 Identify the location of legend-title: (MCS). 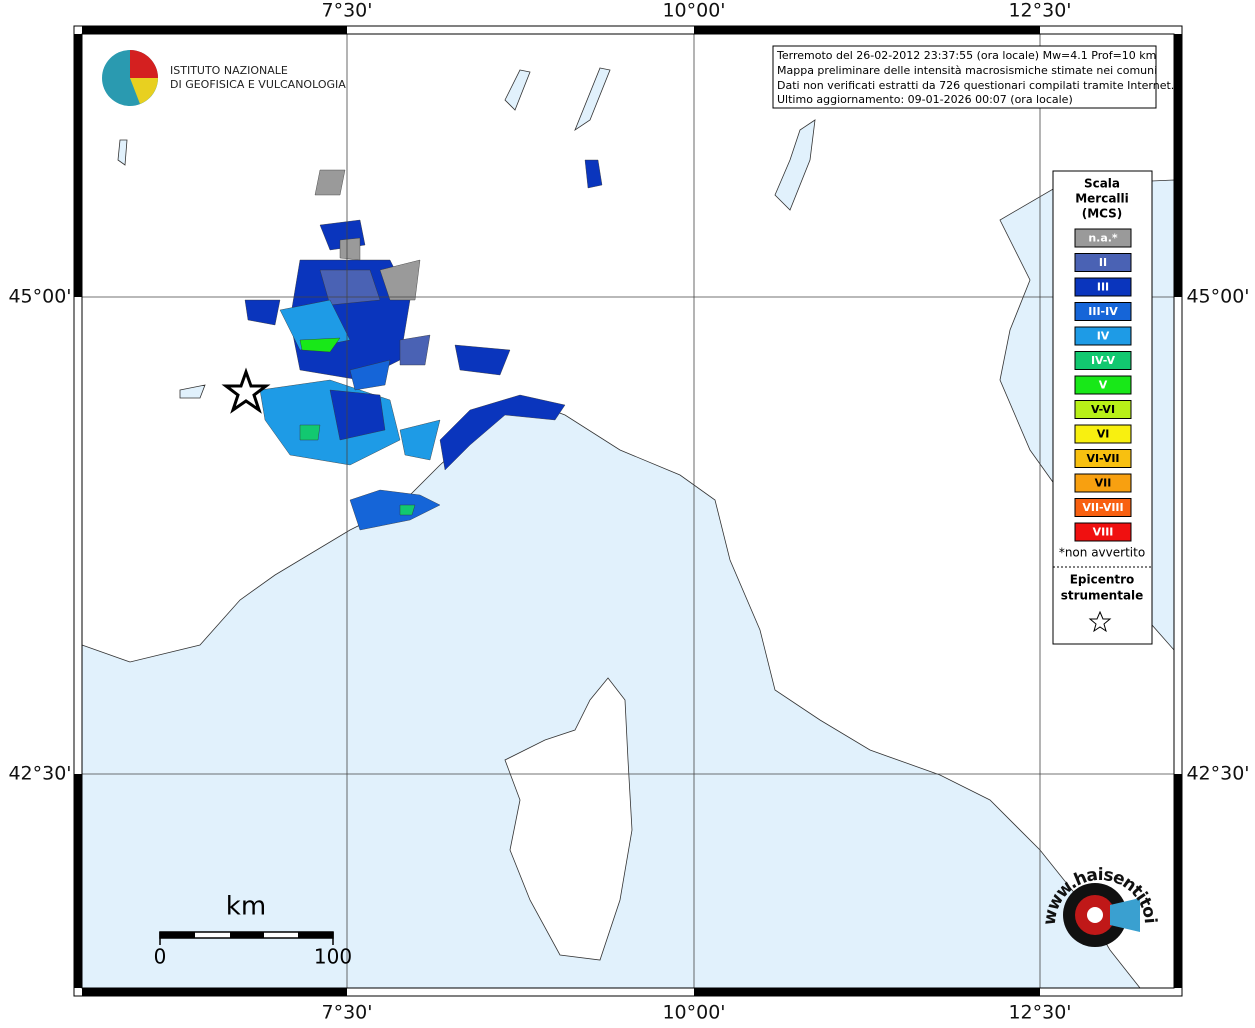
(1102, 214).